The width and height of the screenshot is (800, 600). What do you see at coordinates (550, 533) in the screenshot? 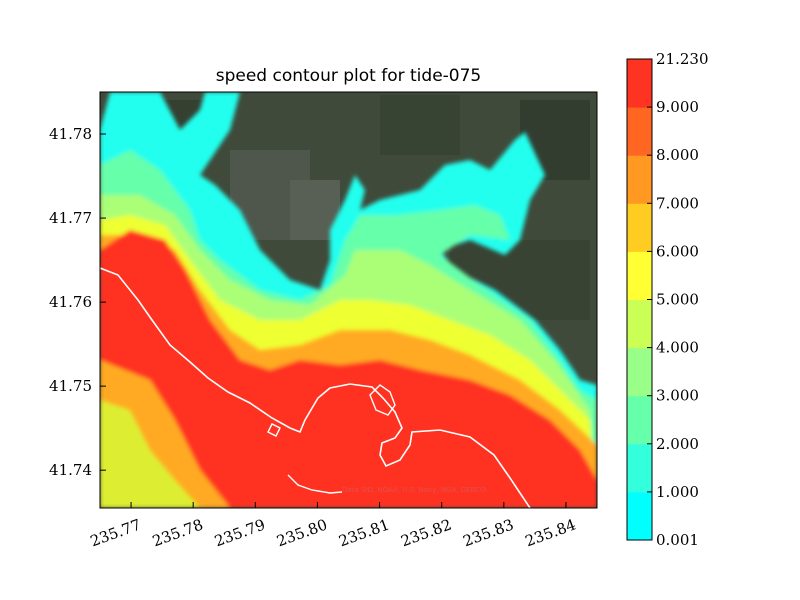
I see `x-tick-label: 235.84` at bounding box center [550, 533].